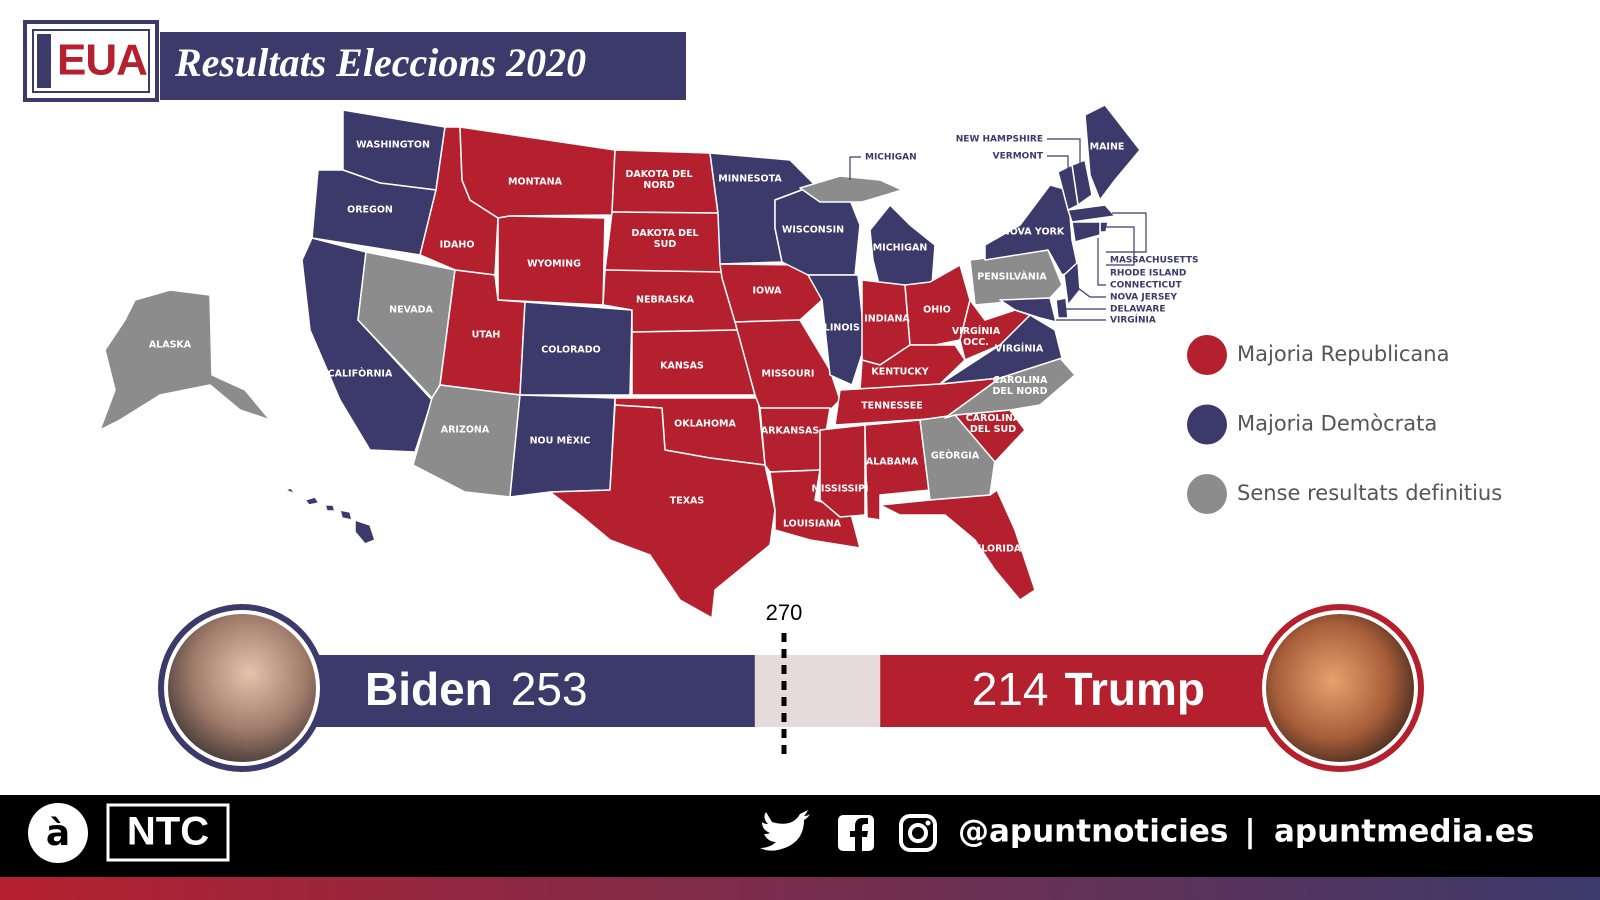 This screenshot has width=1600, height=900. What do you see at coordinates (1010, 689) in the screenshot?
I see `candidate-votes: 214` at bounding box center [1010, 689].